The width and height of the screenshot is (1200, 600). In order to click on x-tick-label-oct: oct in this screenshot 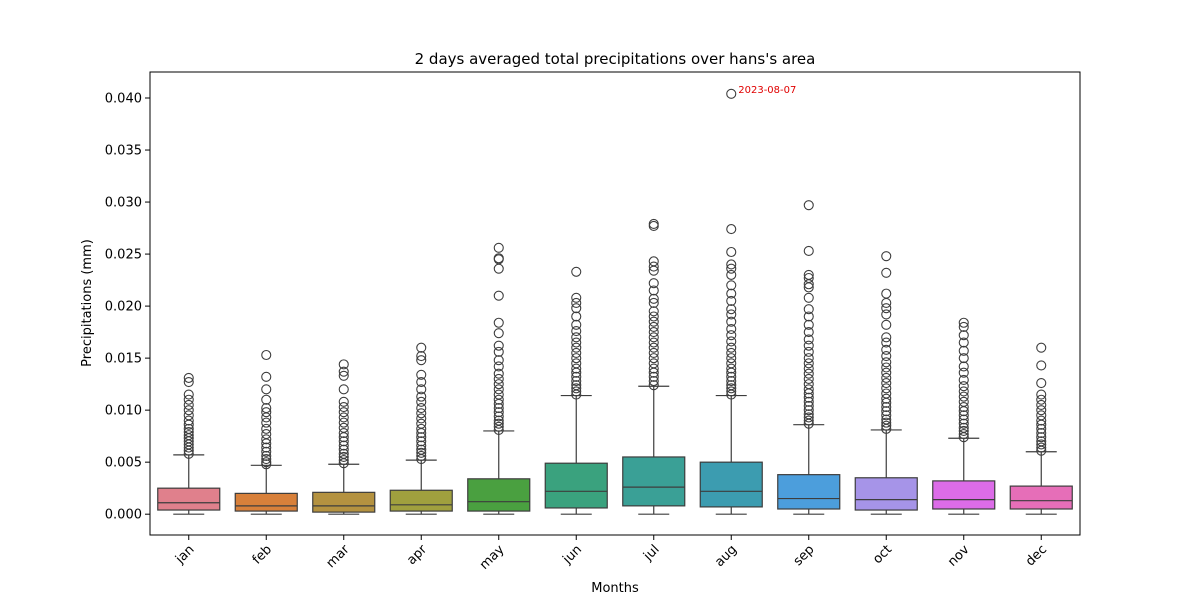, I will do `click(882, 554)`.